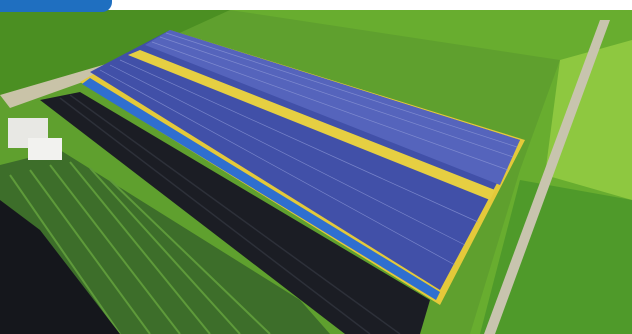  What do you see at coordinates (45, 149) in the screenshot?
I see `building-small` at bounding box center [45, 149].